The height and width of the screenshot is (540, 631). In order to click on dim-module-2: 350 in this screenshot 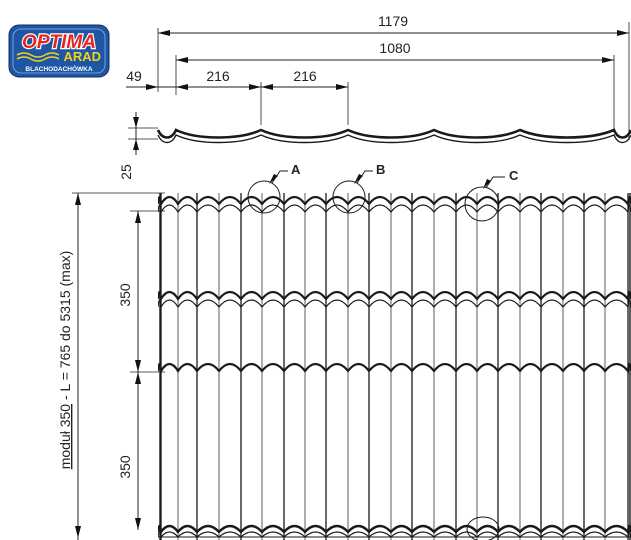, I will do `click(125, 467)`.